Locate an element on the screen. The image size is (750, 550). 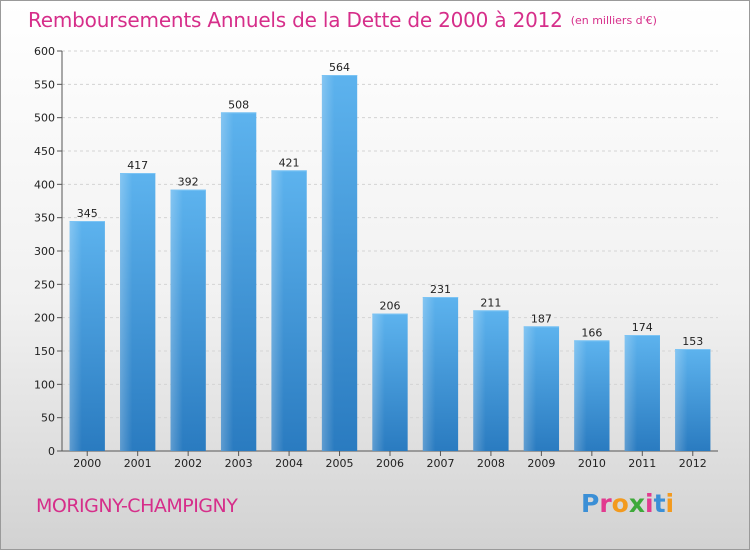
x-tick-label: 2008 is located at coordinates (491, 463).